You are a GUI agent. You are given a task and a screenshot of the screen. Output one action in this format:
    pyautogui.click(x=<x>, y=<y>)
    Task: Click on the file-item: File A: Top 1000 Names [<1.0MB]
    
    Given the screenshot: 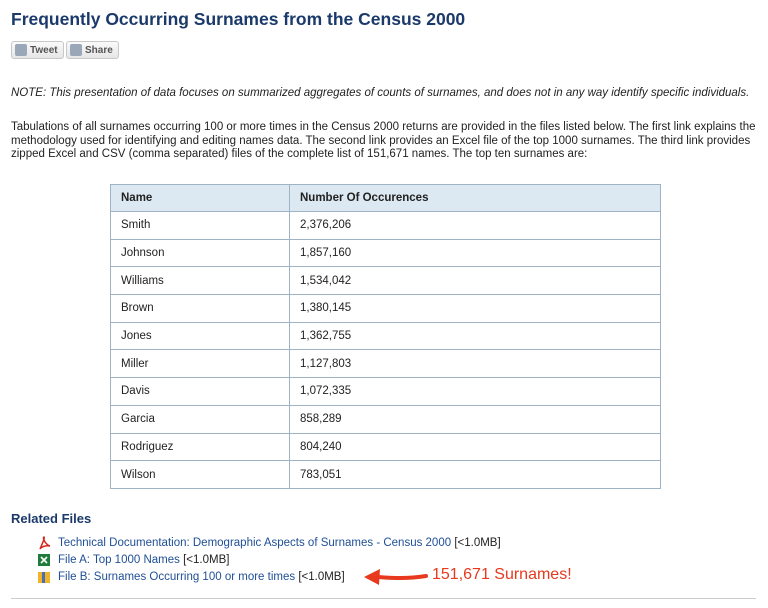 What is the action you would take?
    pyautogui.click(x=133, y=560)
    